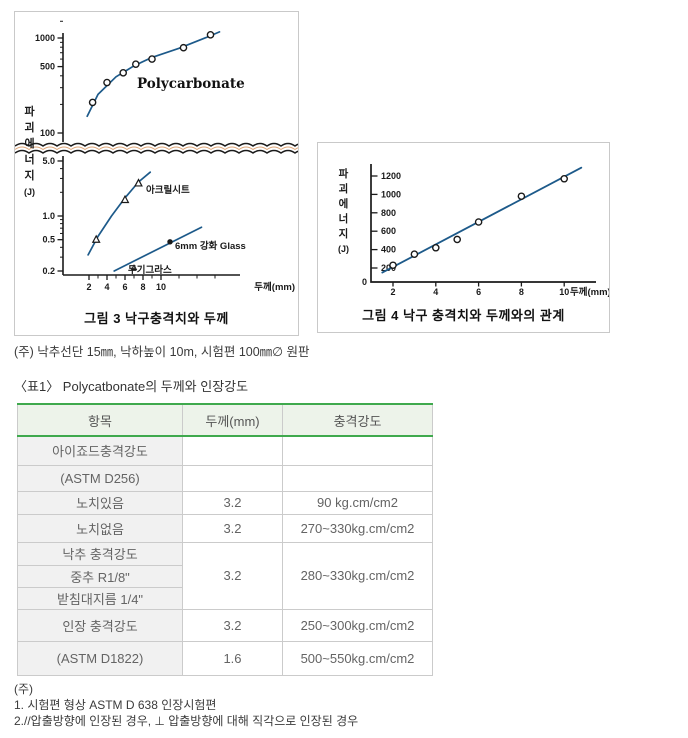  What do you see at coordinates (388, 213) in the screenshot?
I see `svg-text: 800` at bounding box center [388, 213].